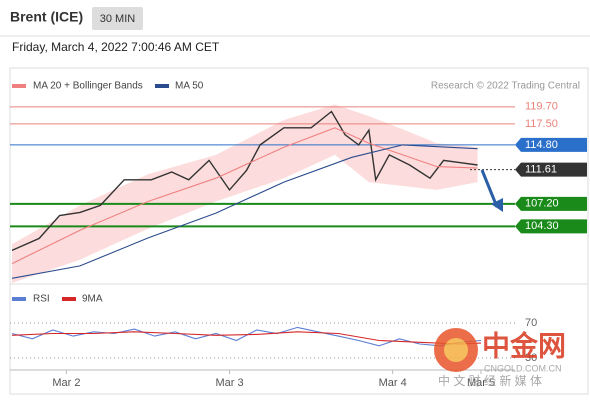  I want to click on watermark: 中金网 CNGOLD.COM.CN 中 文 财 经 新 媒 体, so click(500, 358).